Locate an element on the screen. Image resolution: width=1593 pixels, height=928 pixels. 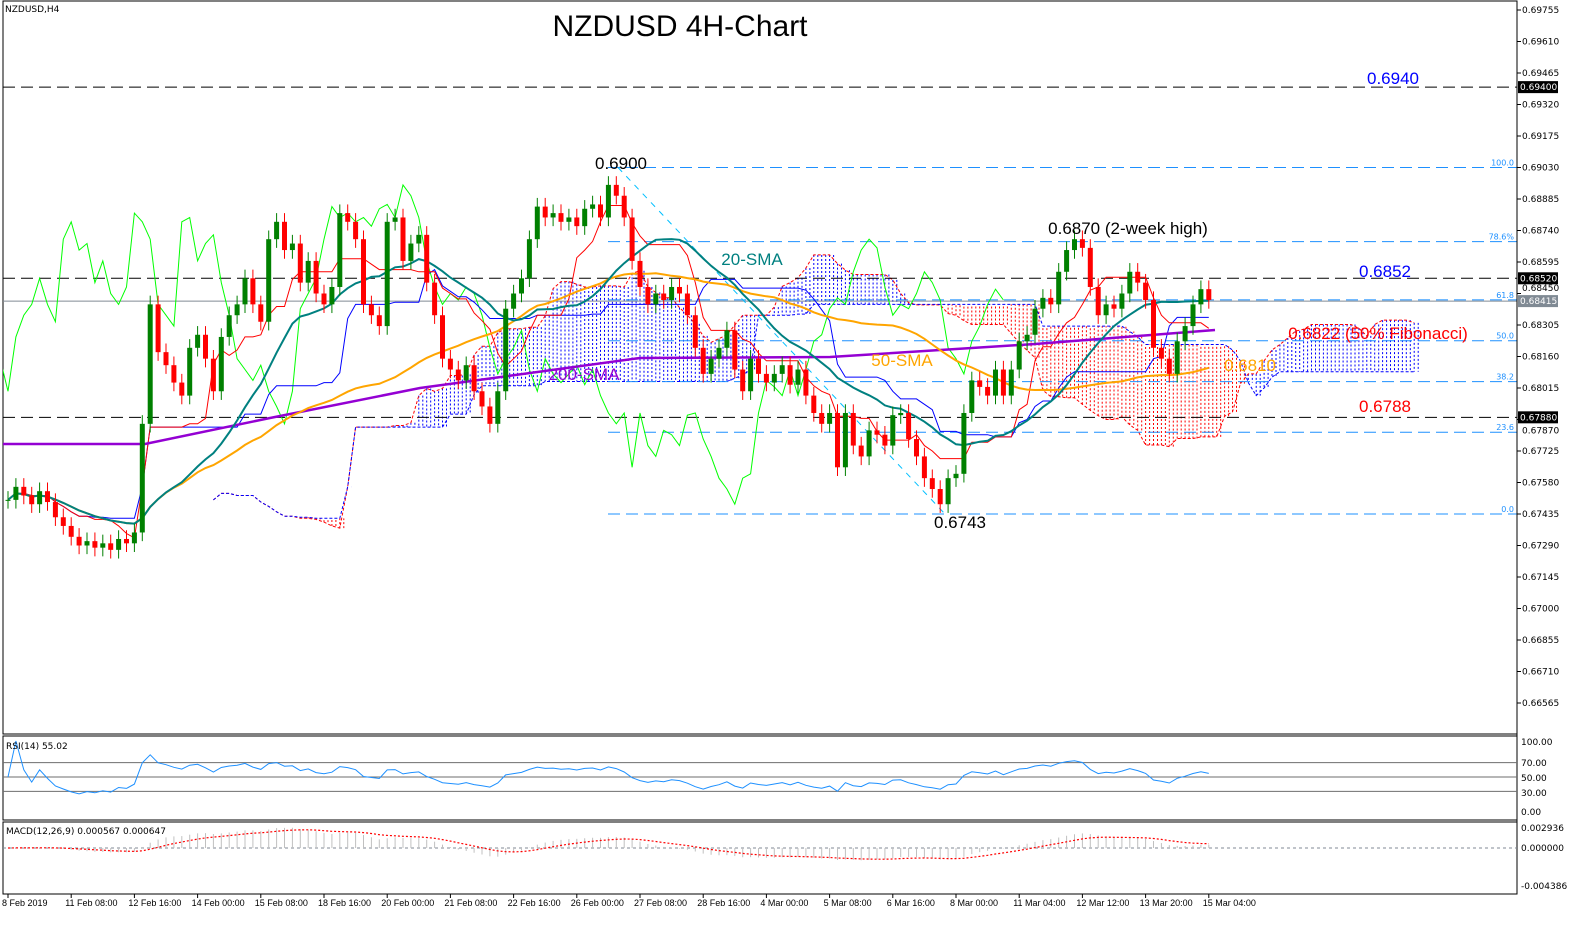
price-tick-label: 0.68015 is located at coordinates (1540, 389).